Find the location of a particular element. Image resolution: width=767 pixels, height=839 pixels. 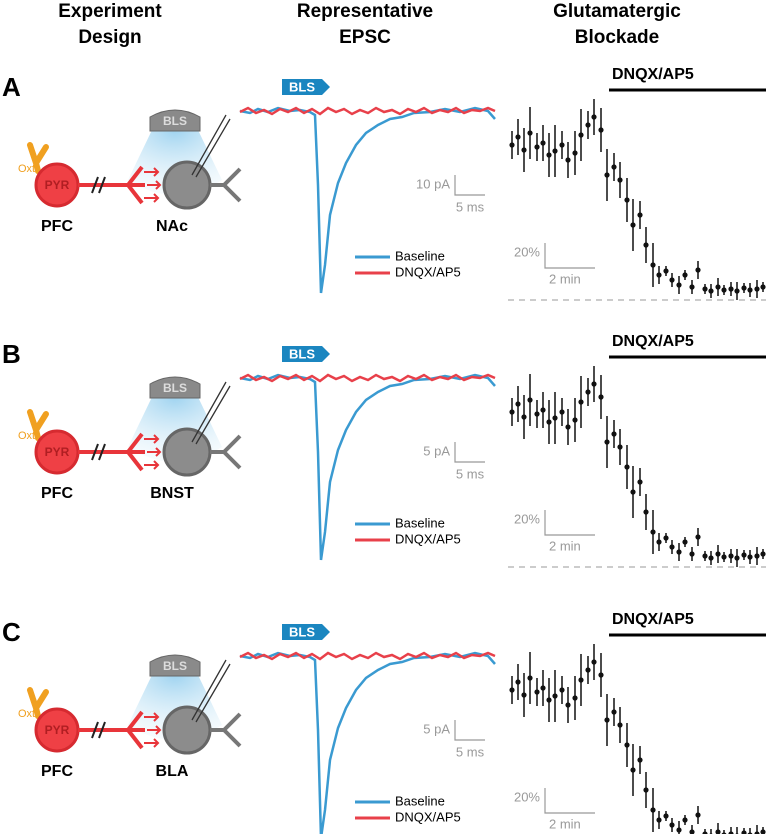

region-label: NAc is located at coordinates (172, 226).